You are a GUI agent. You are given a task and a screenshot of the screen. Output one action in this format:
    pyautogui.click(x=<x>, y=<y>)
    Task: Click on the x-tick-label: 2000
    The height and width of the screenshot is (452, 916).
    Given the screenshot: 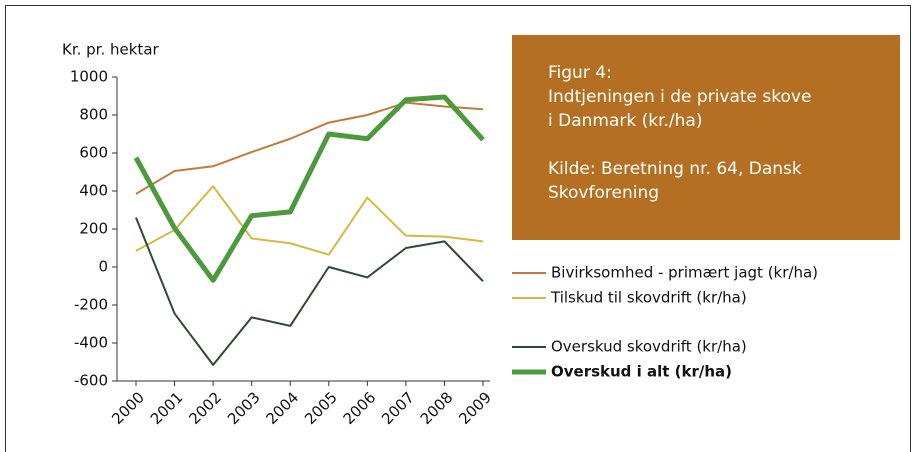 What is the action you would take?
    pyautogui.click(x=128, y=408)
    